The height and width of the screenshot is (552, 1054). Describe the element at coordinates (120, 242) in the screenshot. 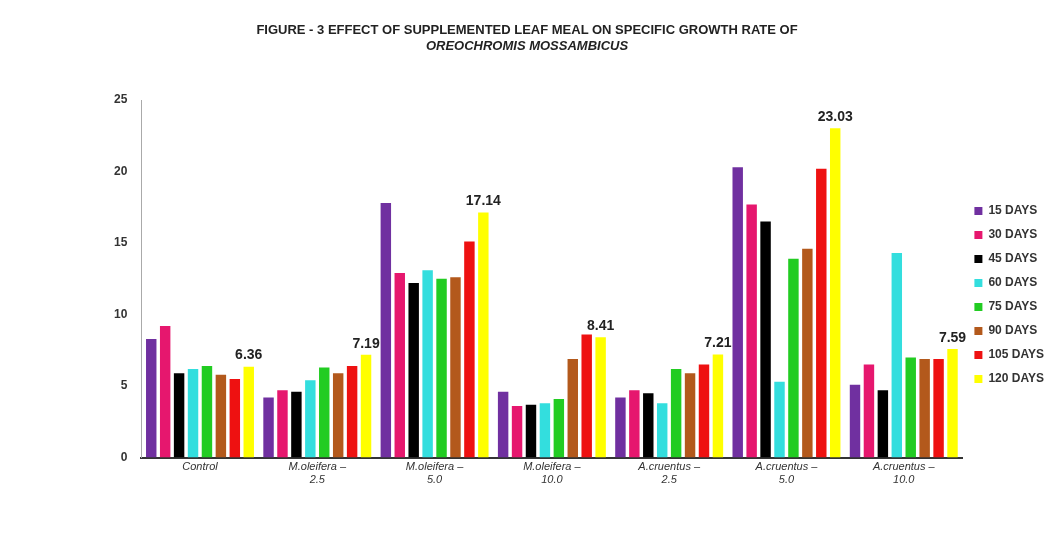

I see `y-tick-label: 15` at that location.